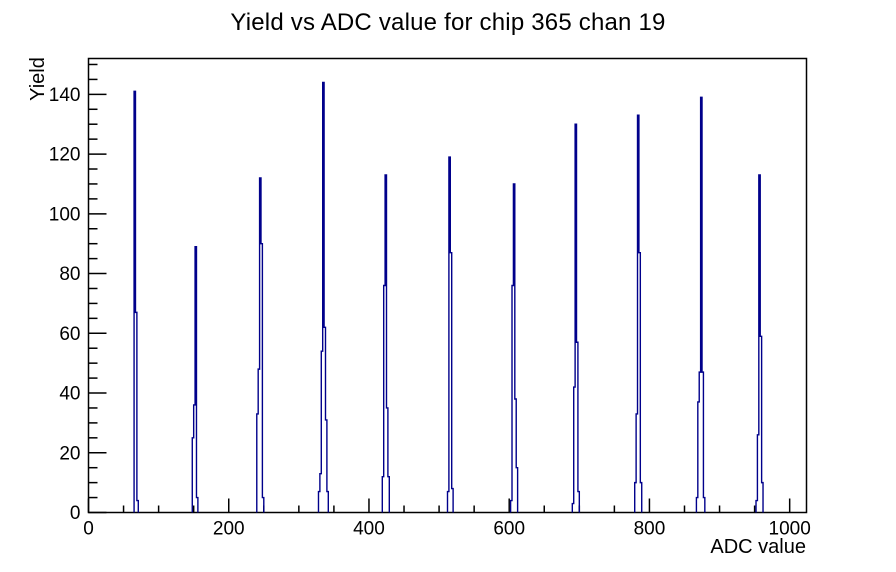 This screenshot has width=896, height=572. Describe the element at coordinates (369, 529) in the screenshot. I see `x-tick-label: 400` at that location.